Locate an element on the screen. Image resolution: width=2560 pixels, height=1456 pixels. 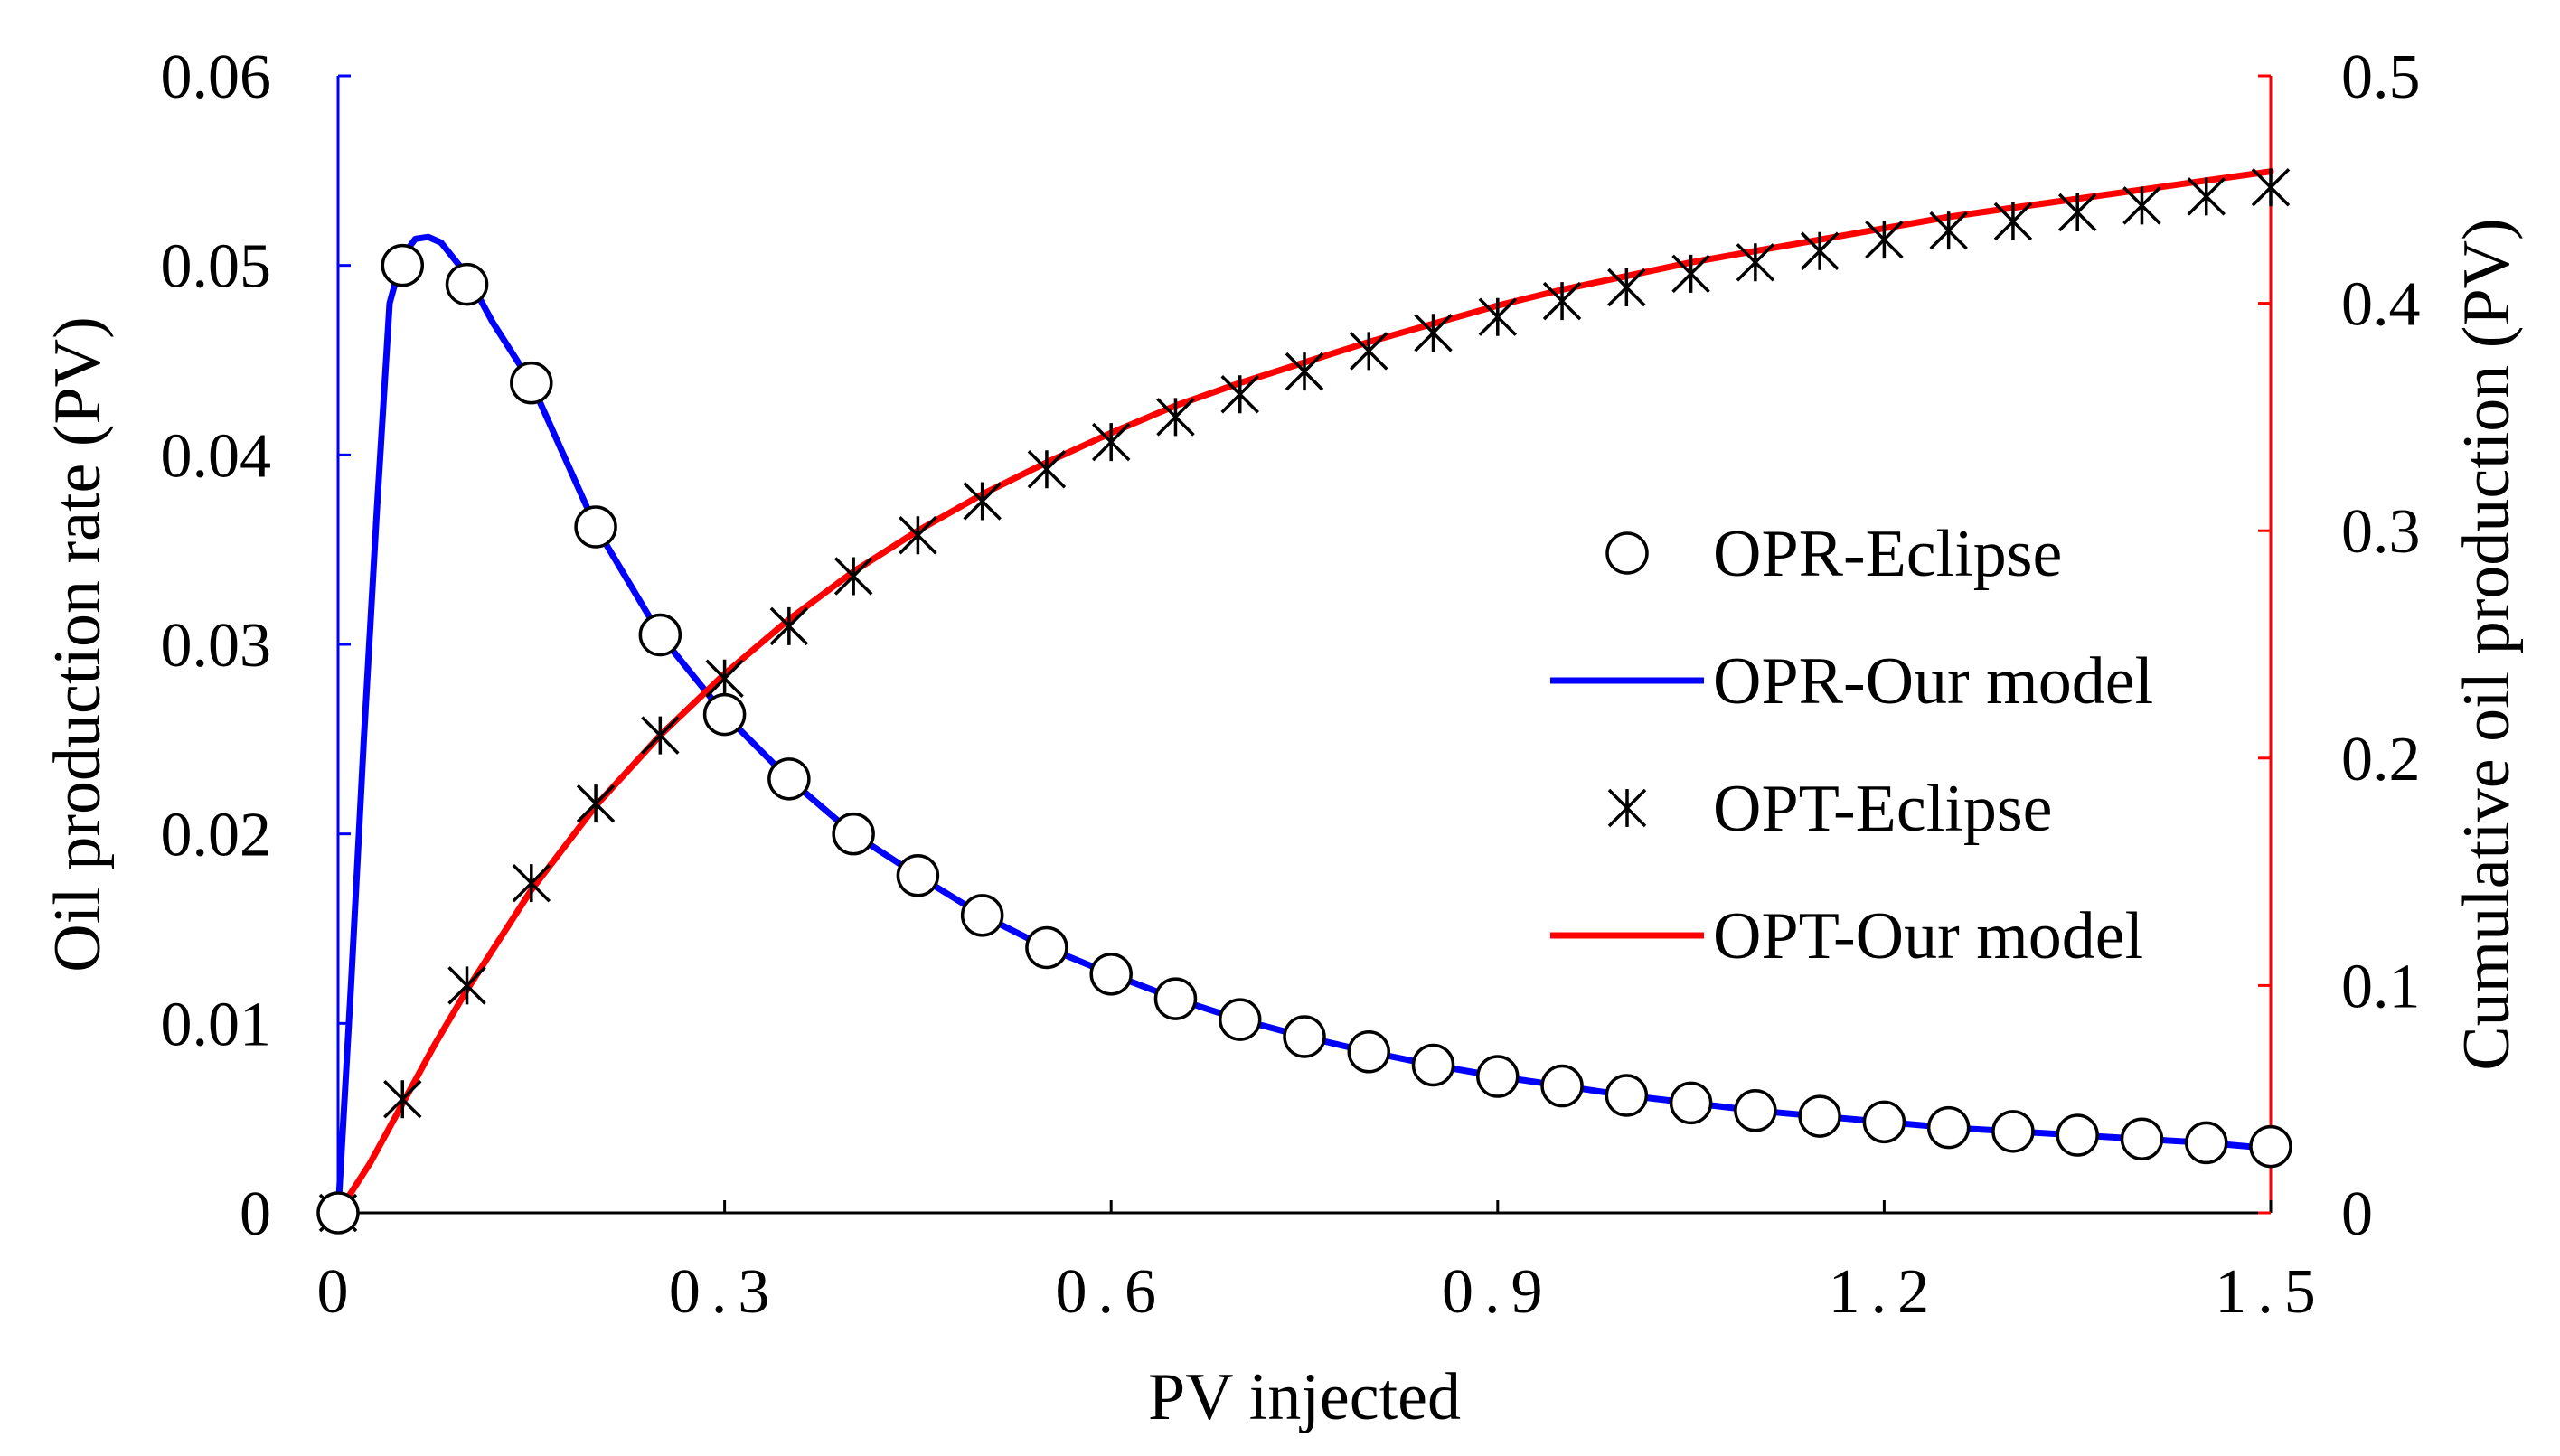
y-left-tick-label: 0.05 is located at coordinates (216, 267).